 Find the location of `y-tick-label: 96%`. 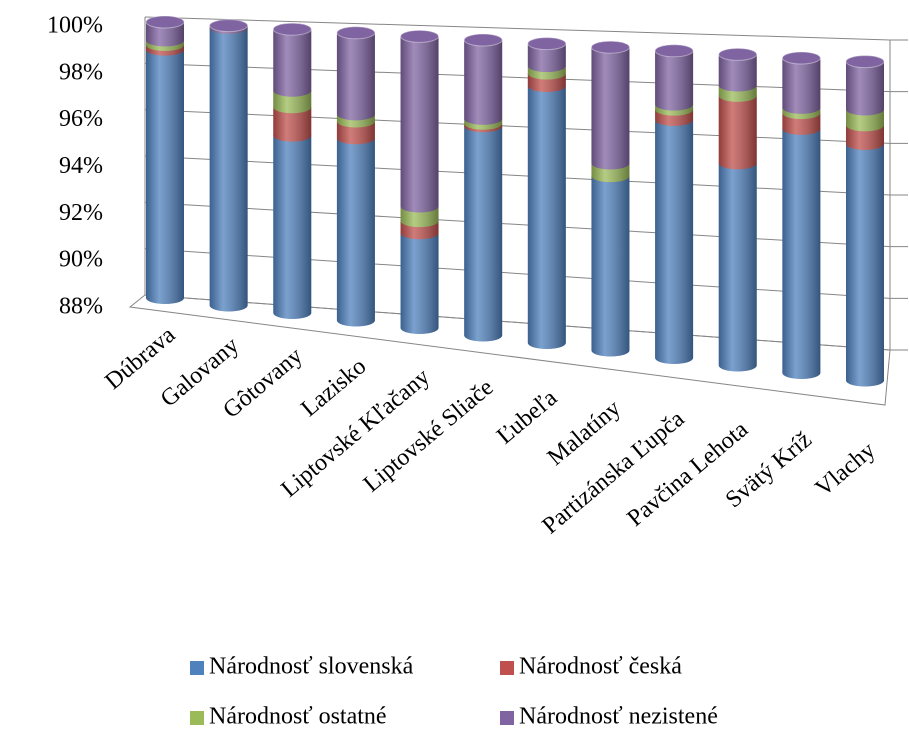

y-tick-label: 96% is located at coordinates (81, 119).